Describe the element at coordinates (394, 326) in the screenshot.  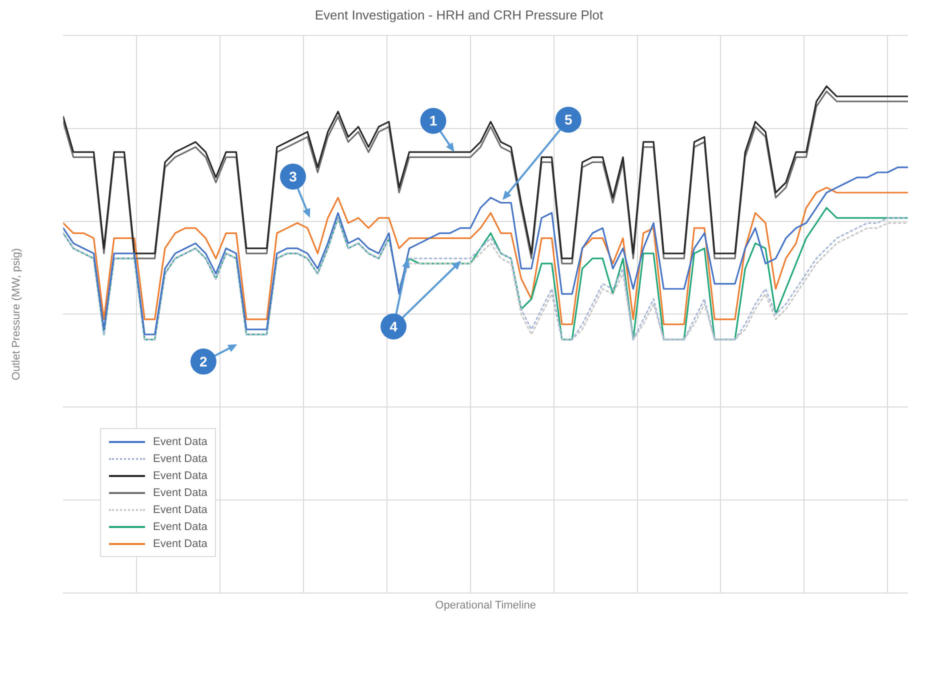
I see `annotation: 4` at that location.